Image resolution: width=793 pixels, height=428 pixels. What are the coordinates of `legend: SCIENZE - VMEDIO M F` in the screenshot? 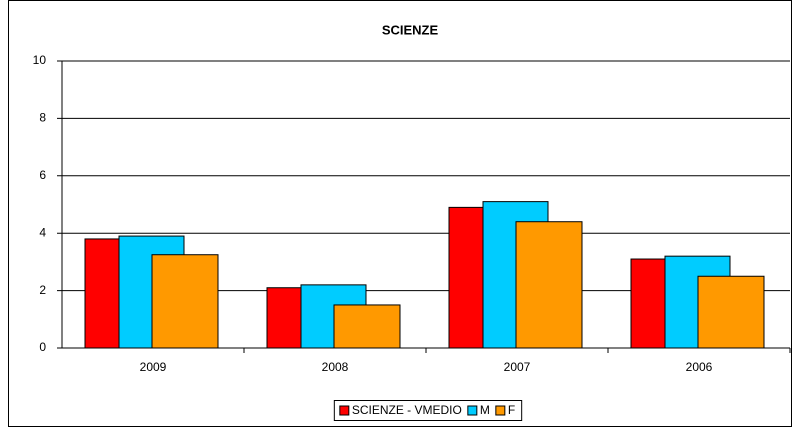 It's located at (428, 410).